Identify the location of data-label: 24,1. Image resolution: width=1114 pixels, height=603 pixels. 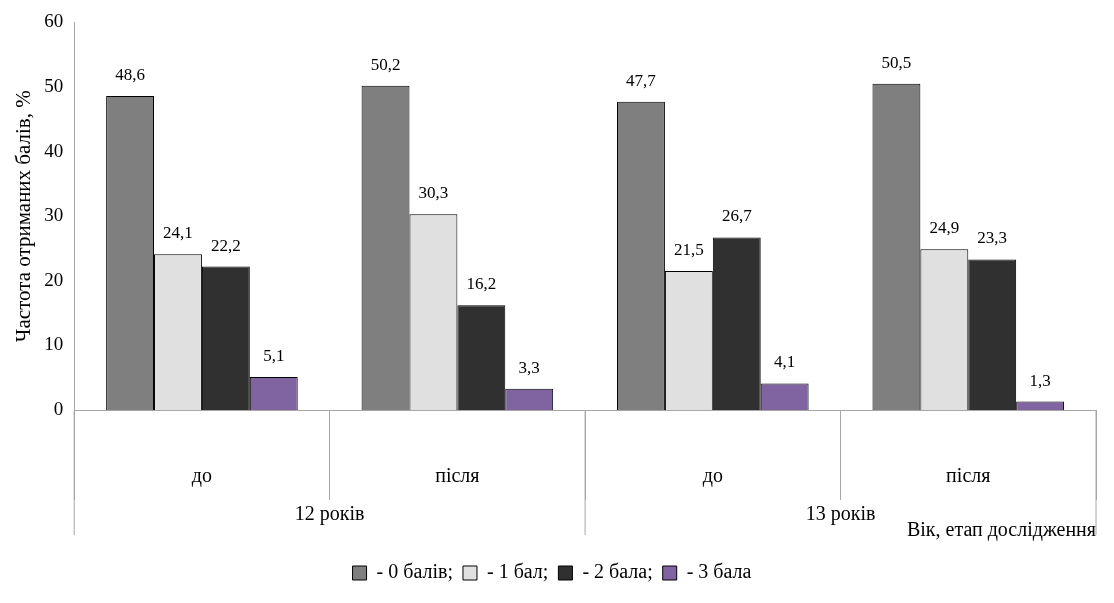
(178, 233).